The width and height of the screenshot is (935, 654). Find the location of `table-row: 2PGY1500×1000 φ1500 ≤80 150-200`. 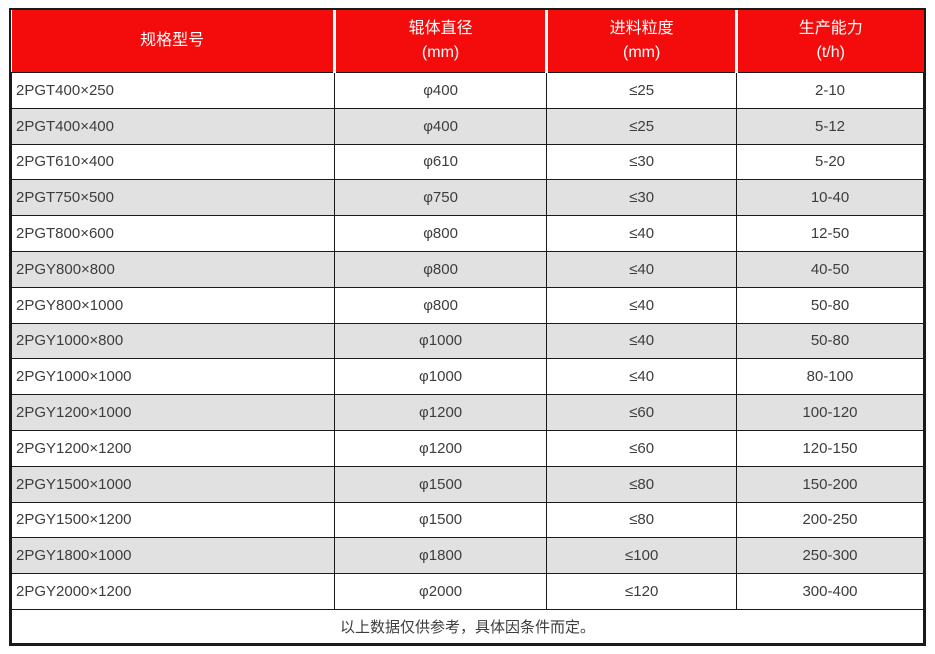

table-row: 2PGY1500×1000 φ1500 ≤80 150-200 is located at coordinates (467, 484).